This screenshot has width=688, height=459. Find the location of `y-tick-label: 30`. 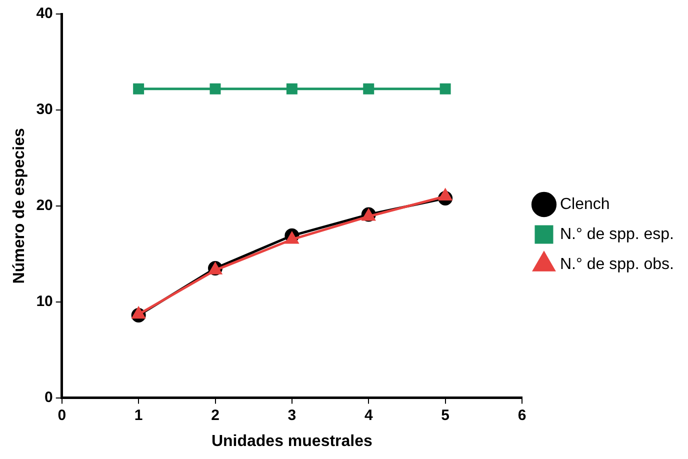

y-tick-label: 30 is located at coordinates (44, 109).